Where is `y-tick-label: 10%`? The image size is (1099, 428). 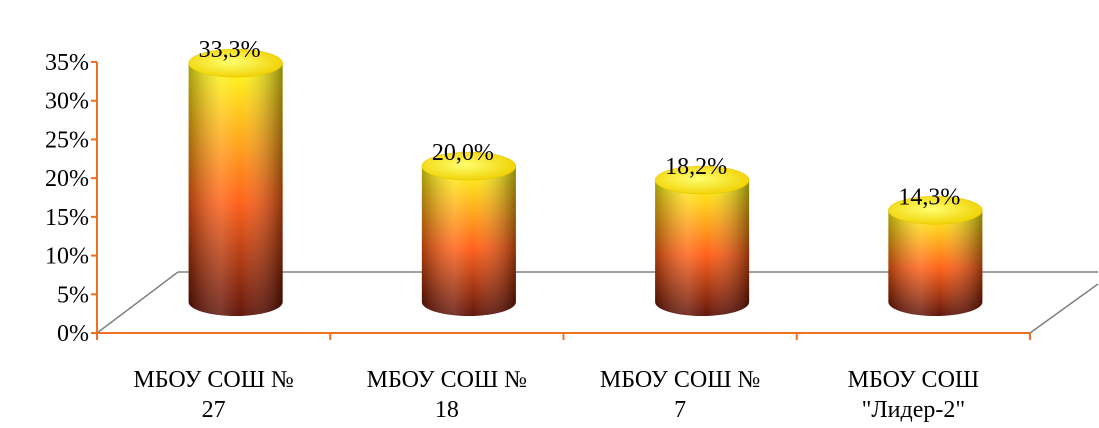
y-tick-label: 10% is located at coordinates (67, 257).